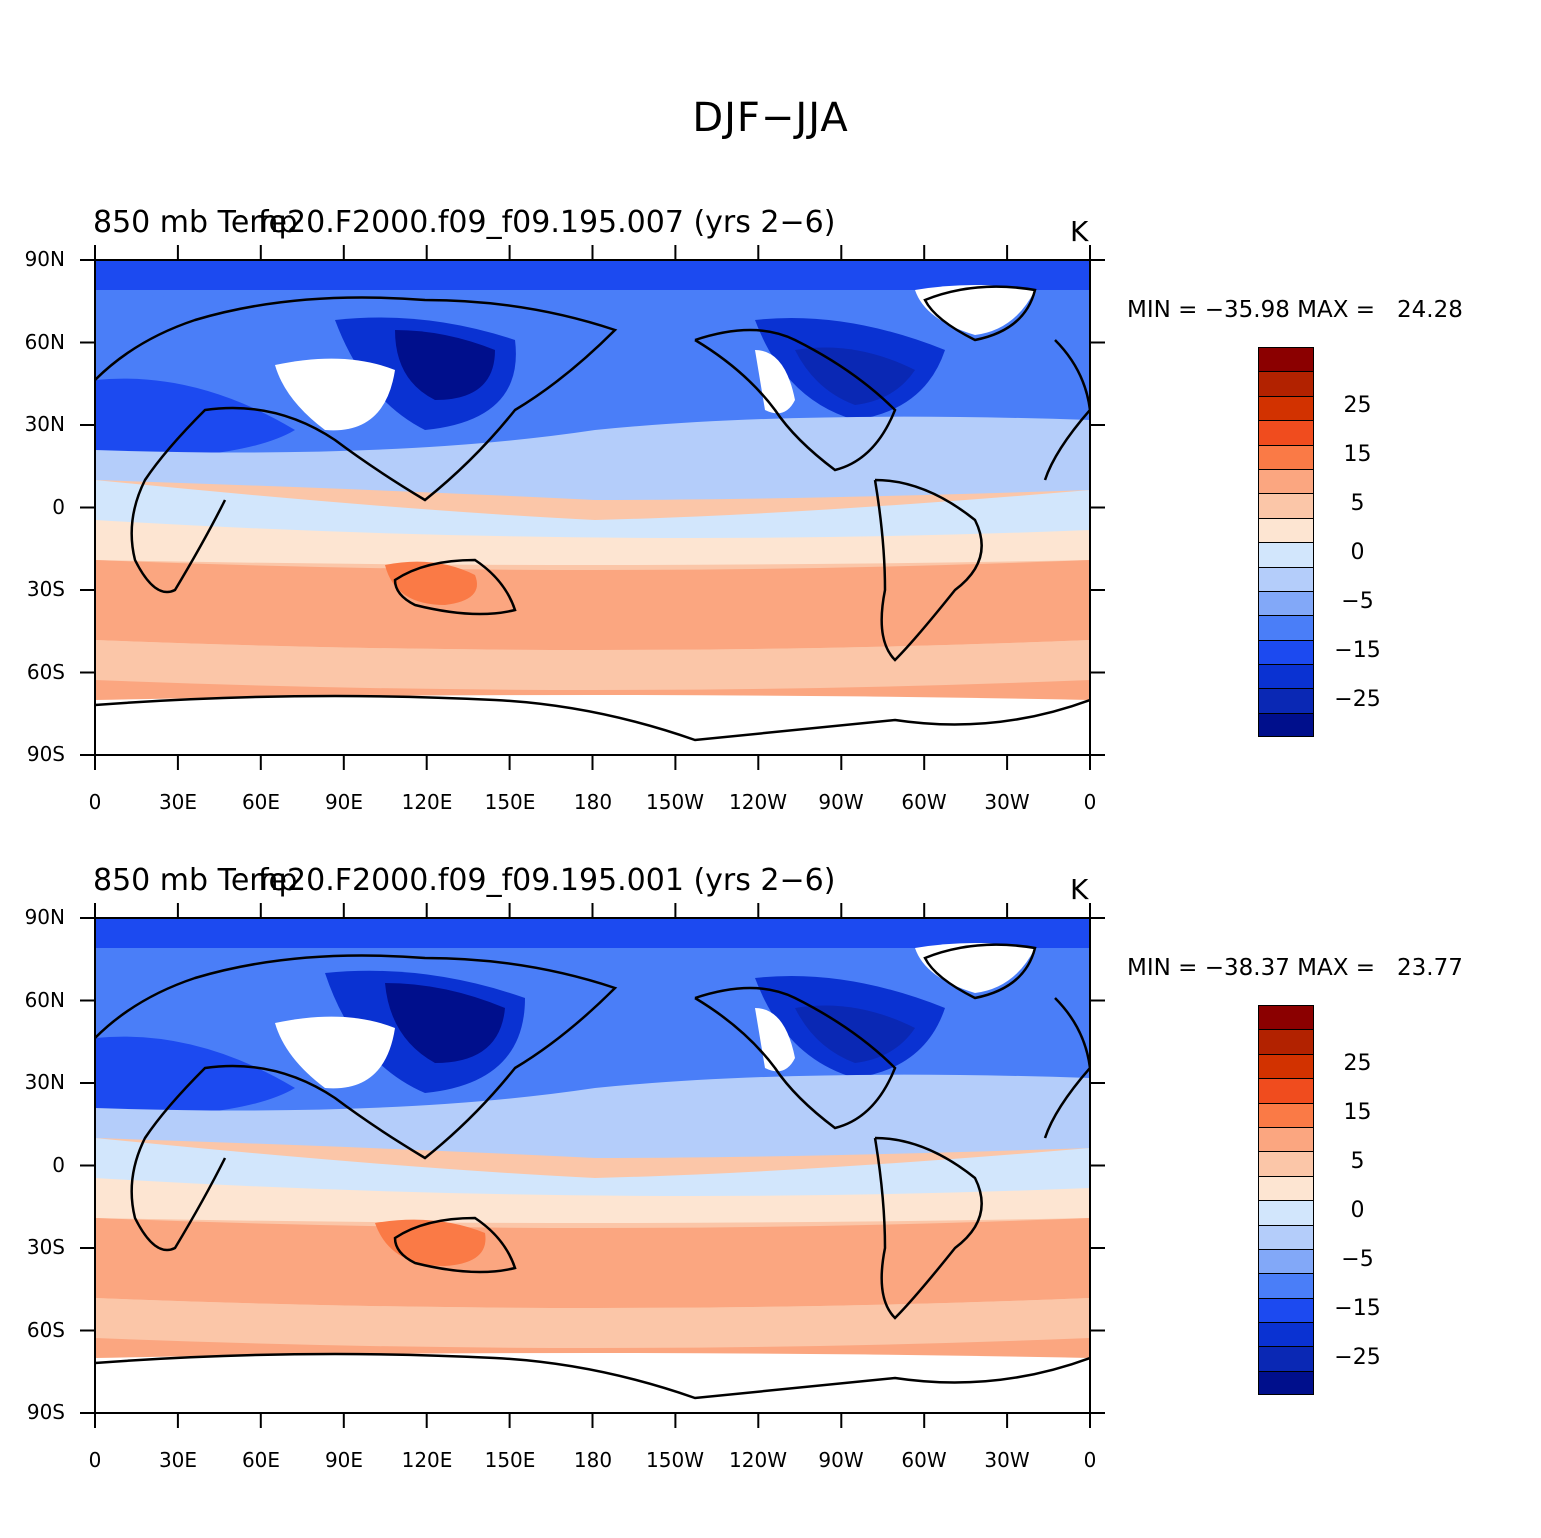 The height and width of the screenshot is (1538, 1541). I want to click on figure-title: DJF−JJA, so click(770, 118).